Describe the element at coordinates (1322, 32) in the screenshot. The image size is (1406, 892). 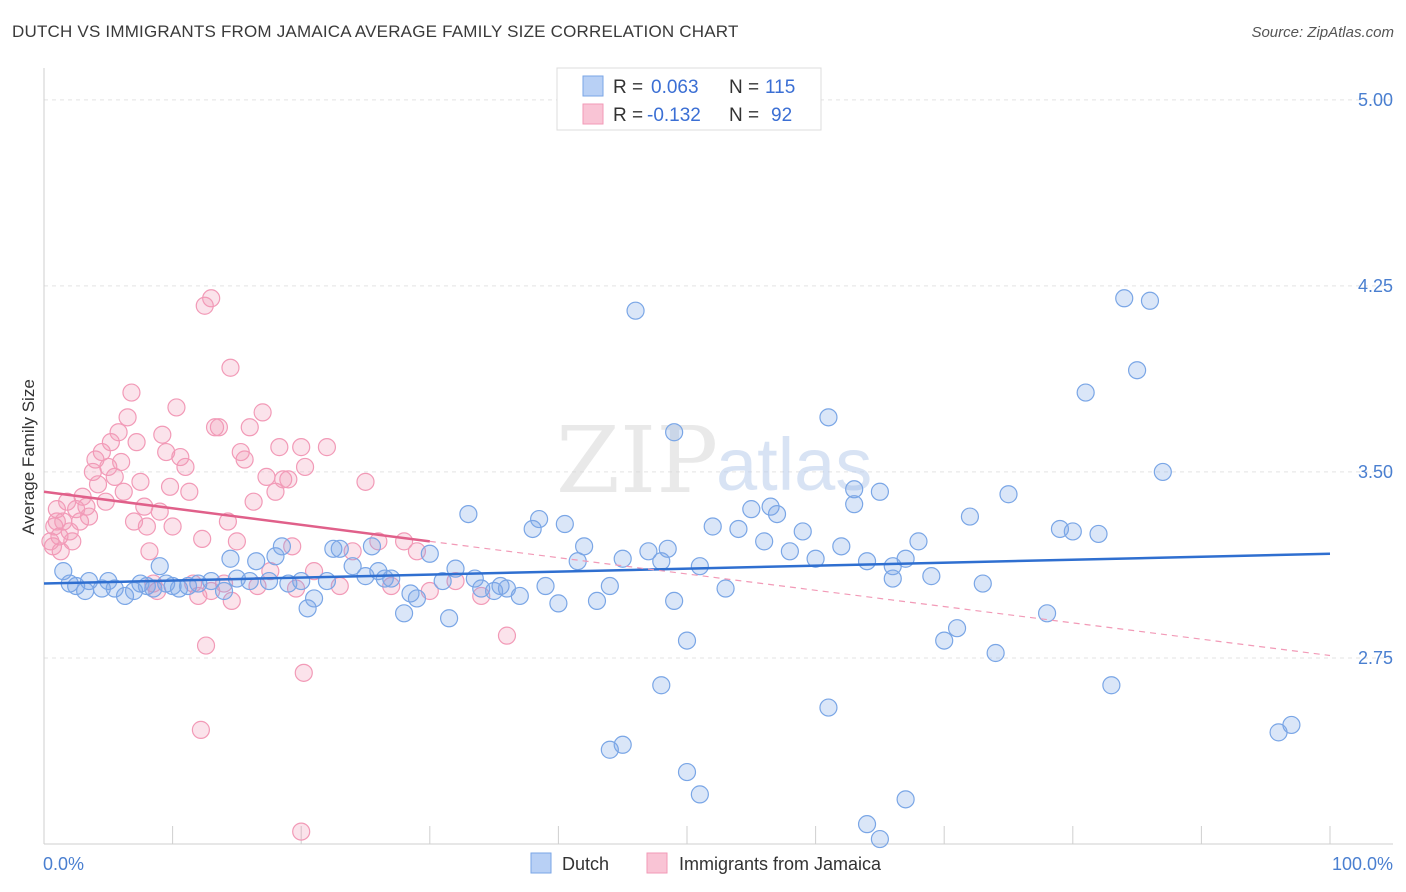
I see `source-label: Source: ZipAtlas.com` at that location.